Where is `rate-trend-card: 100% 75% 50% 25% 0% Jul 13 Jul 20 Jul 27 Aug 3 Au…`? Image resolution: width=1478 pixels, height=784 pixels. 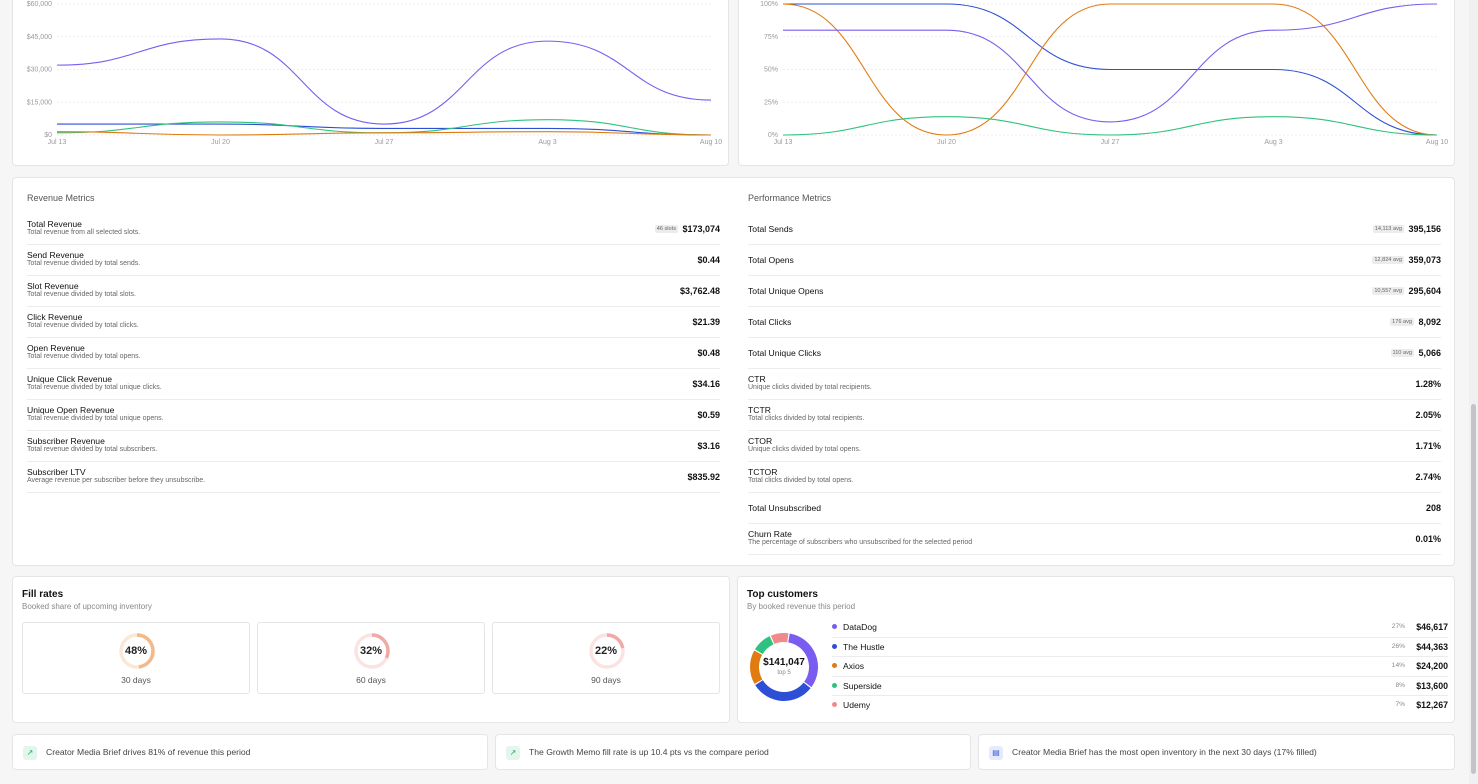
rate-trend-card: 100% 75% 50% 25% 0% Jul 13 Jul 20 Jul 27 Aug 3 Au… is located at coordinates (1096, 83).